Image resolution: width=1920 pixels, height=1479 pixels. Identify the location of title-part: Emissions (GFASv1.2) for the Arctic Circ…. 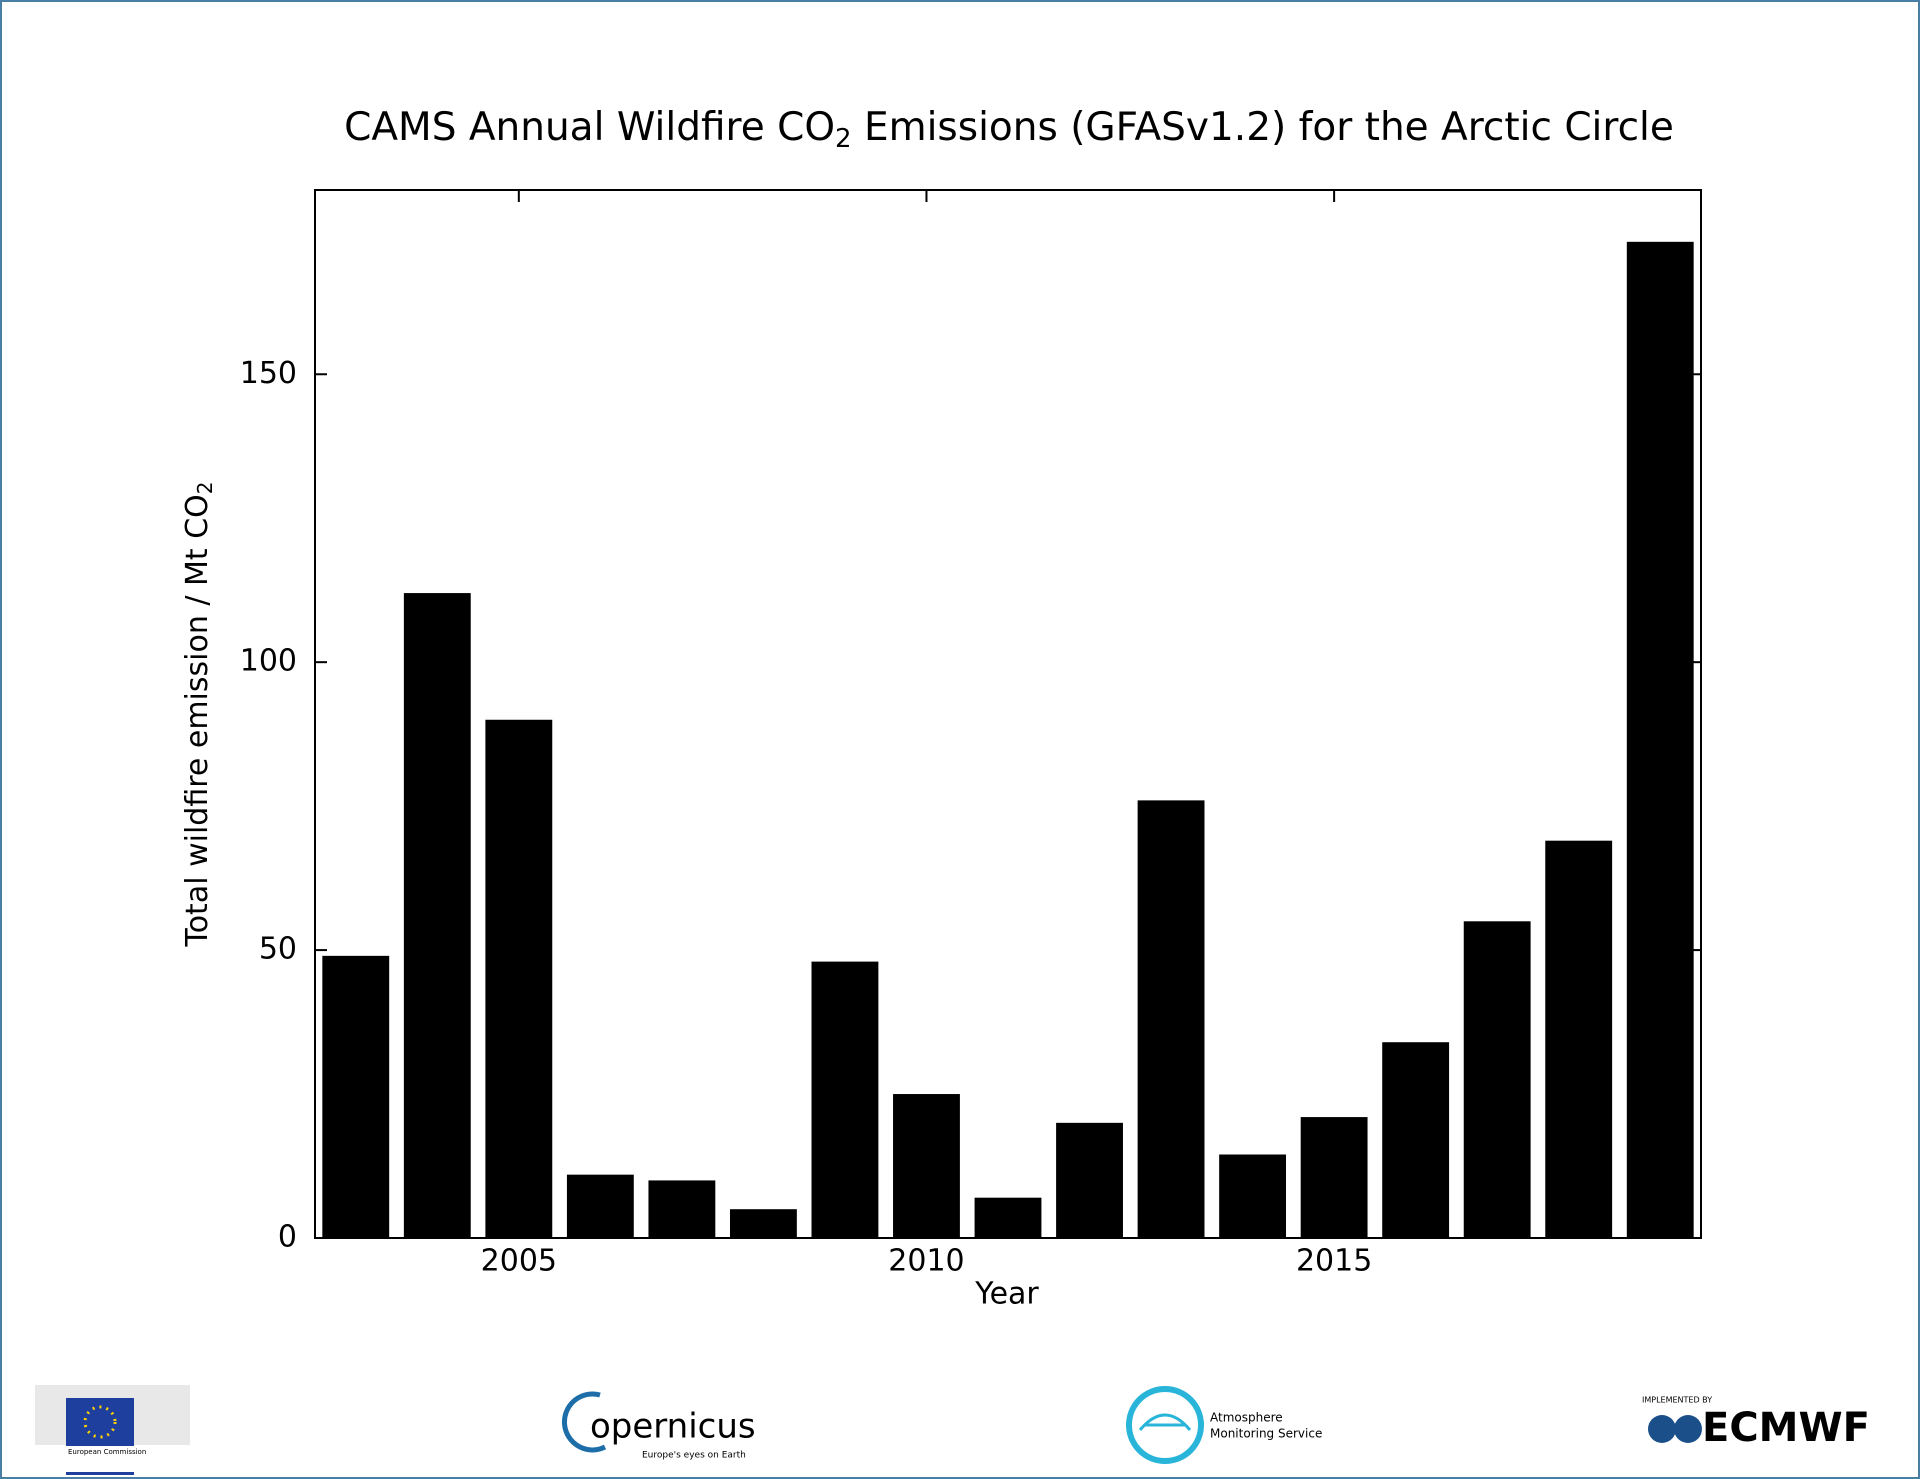
(1263, 127).